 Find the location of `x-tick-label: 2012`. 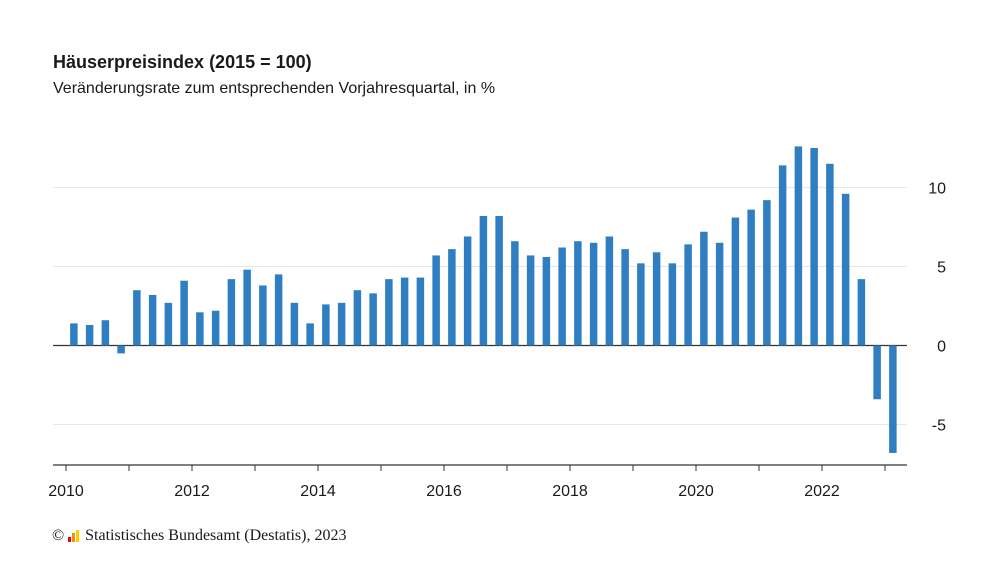

x-tick-label: 2012 is located at coordinates (192, 491).